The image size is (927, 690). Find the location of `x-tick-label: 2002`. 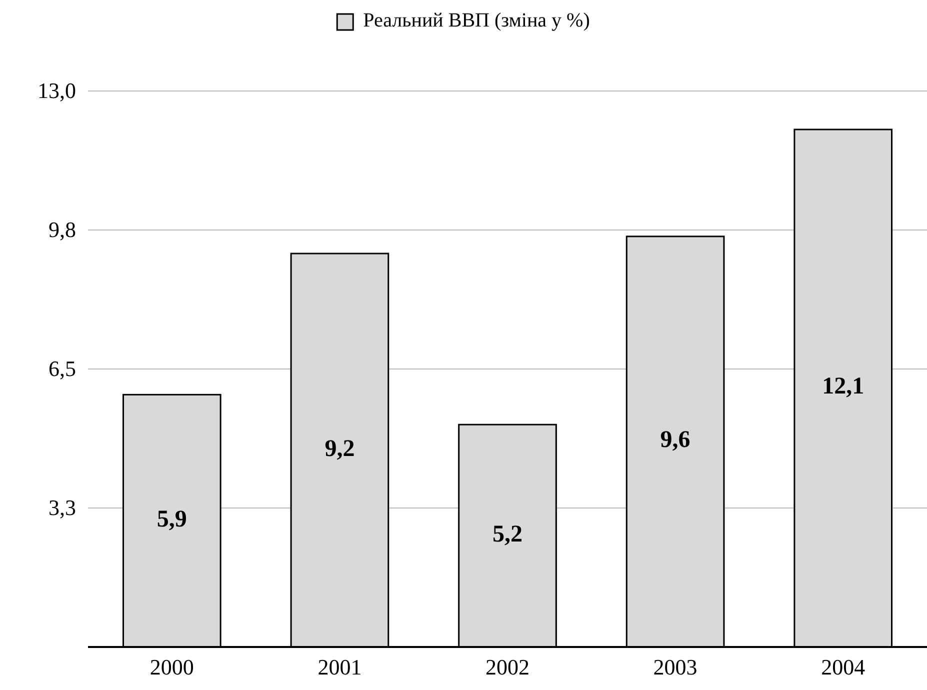

x-tick-label: 2002 is located at coordinates (508, 667).